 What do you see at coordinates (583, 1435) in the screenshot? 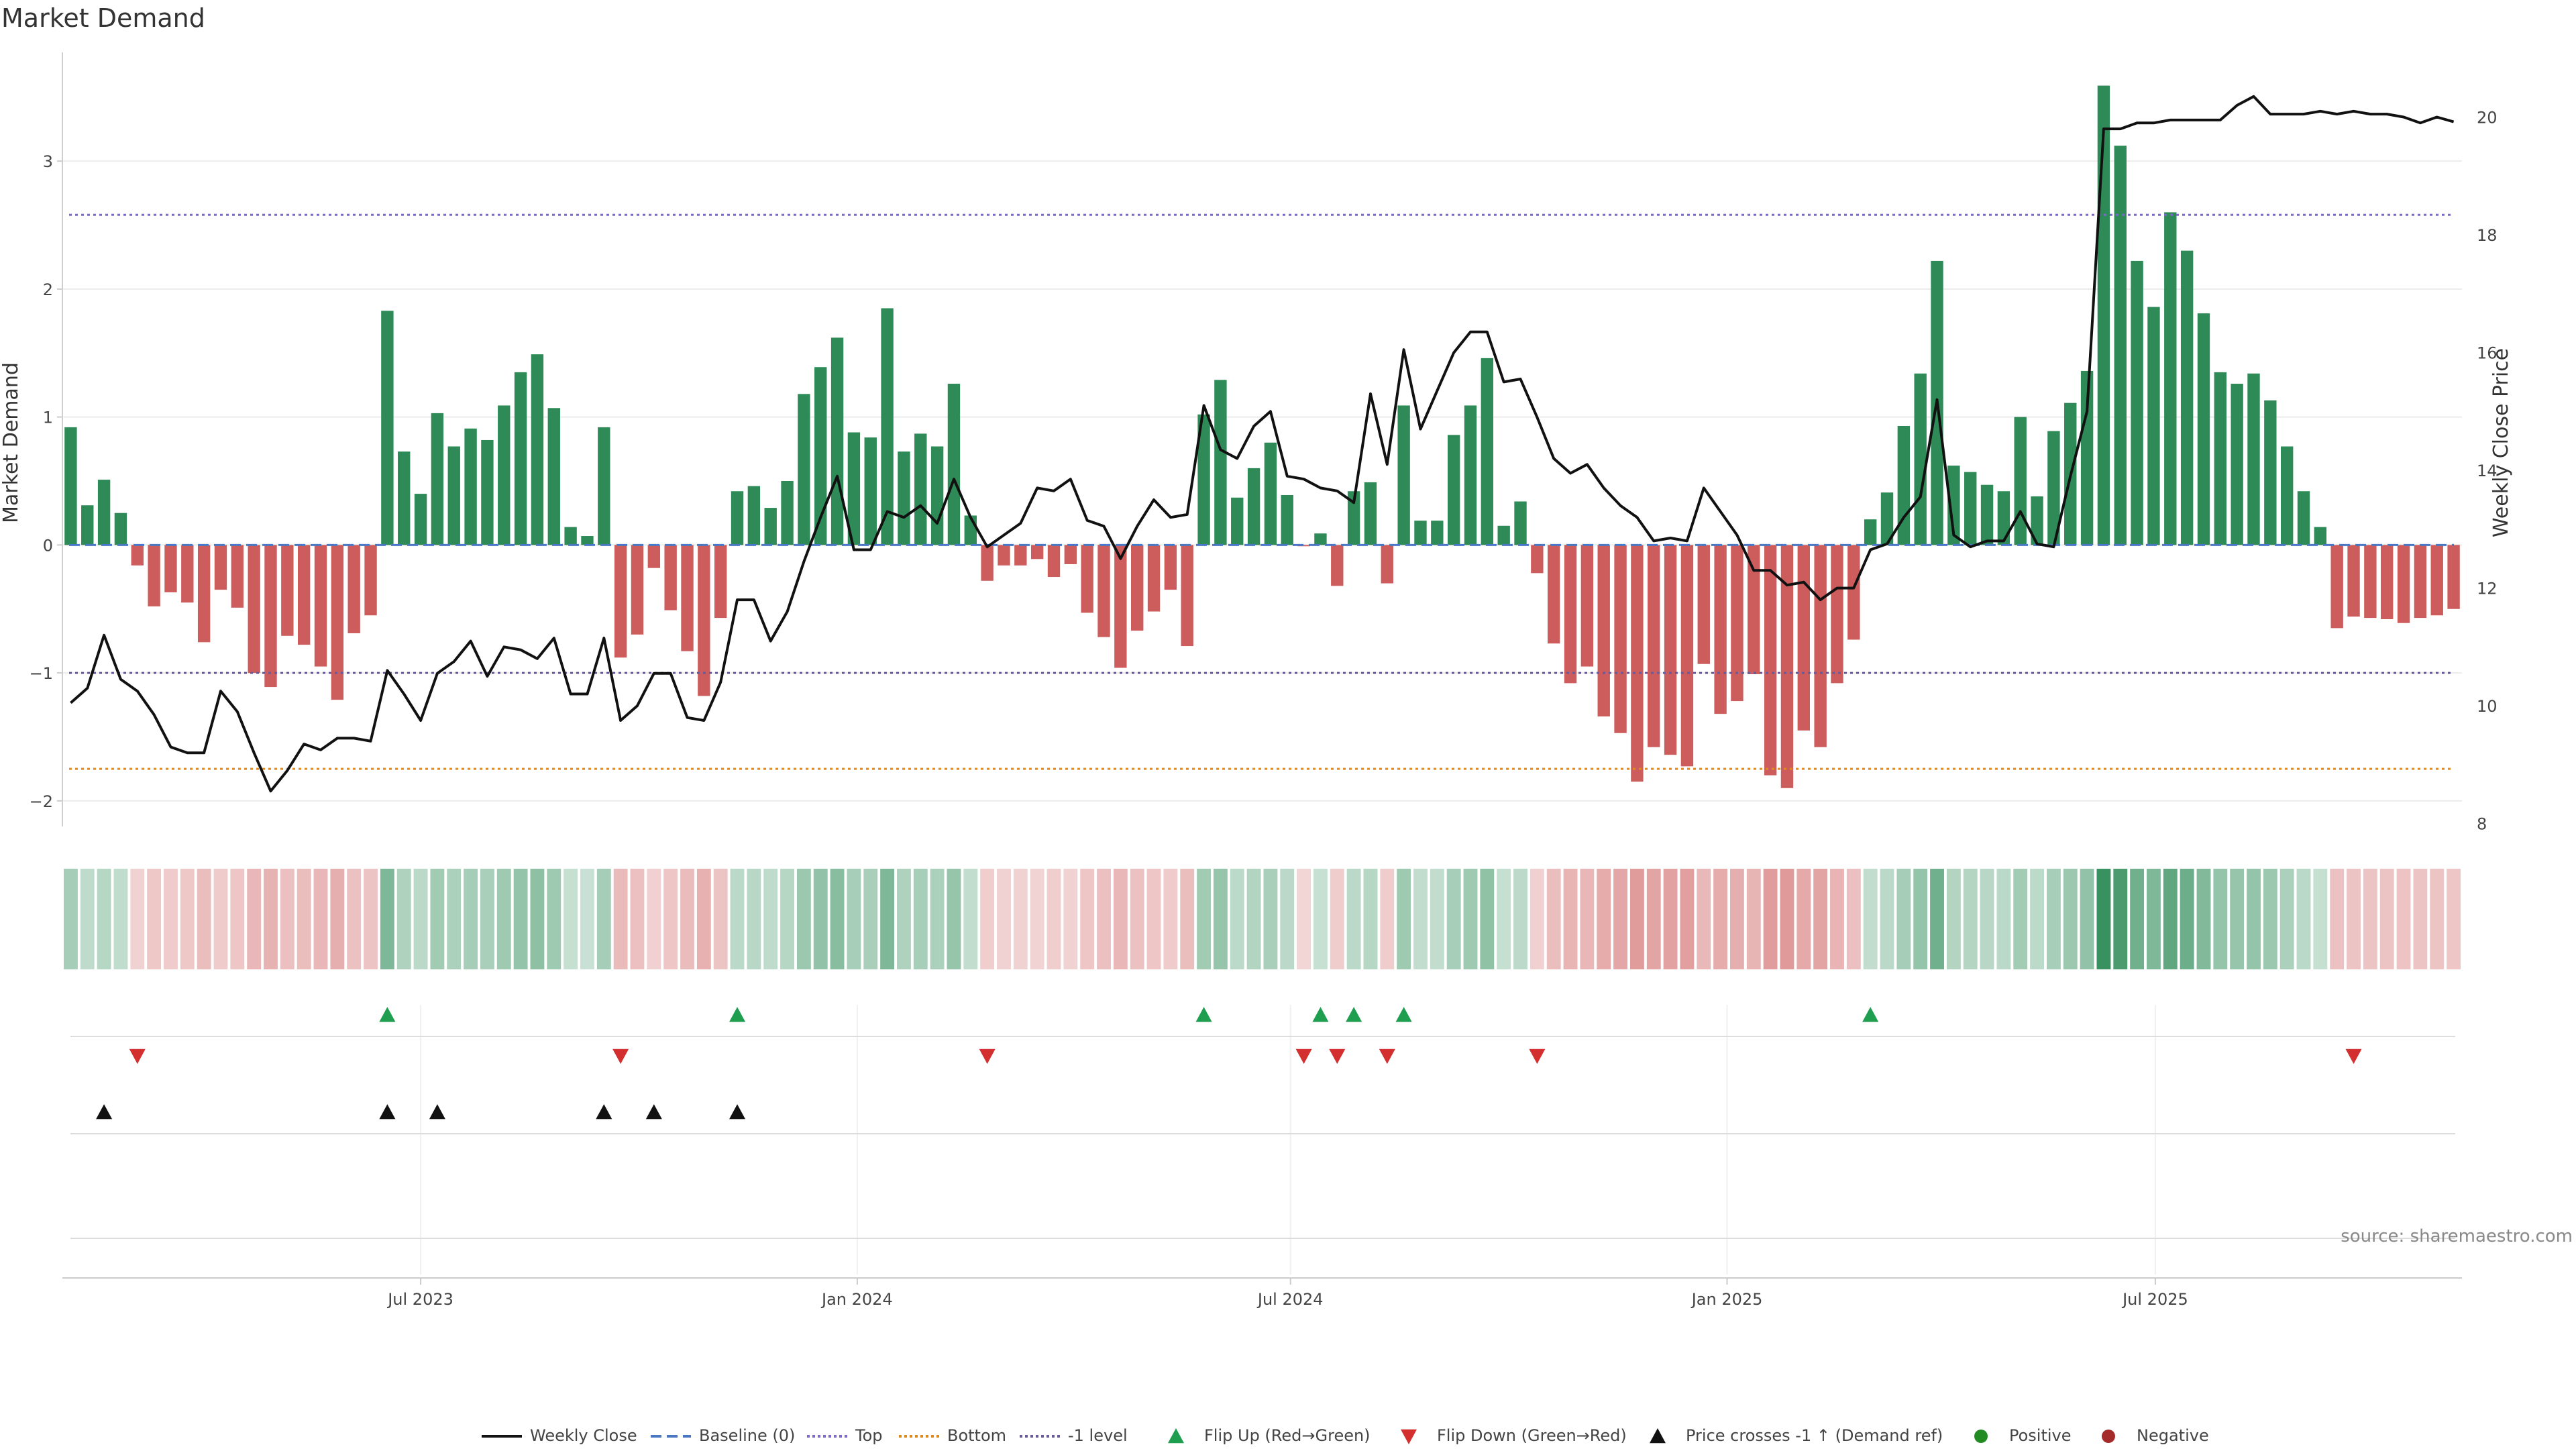
I see `legend-label: Weekly Close` at bounding box center [583, 1435].